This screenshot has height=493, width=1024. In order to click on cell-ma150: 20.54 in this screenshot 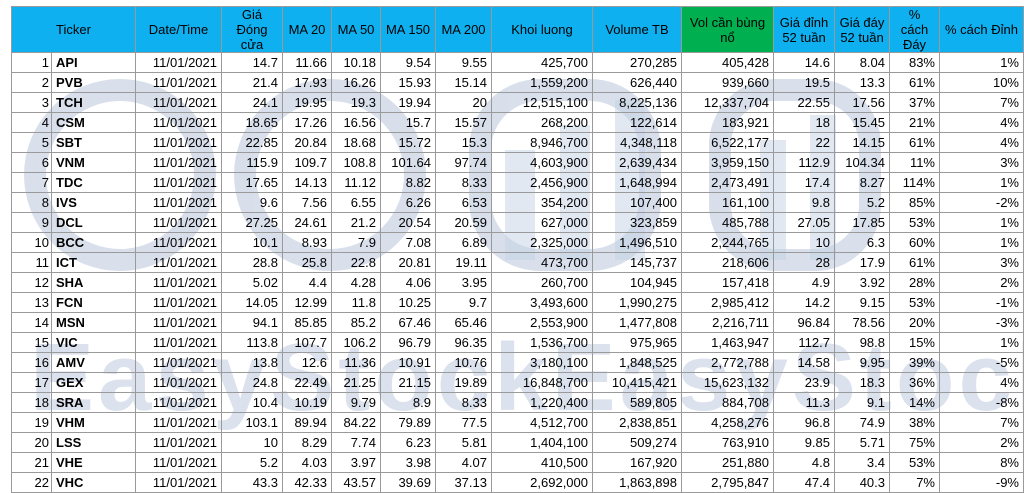, I will do `click(408, 222)`.